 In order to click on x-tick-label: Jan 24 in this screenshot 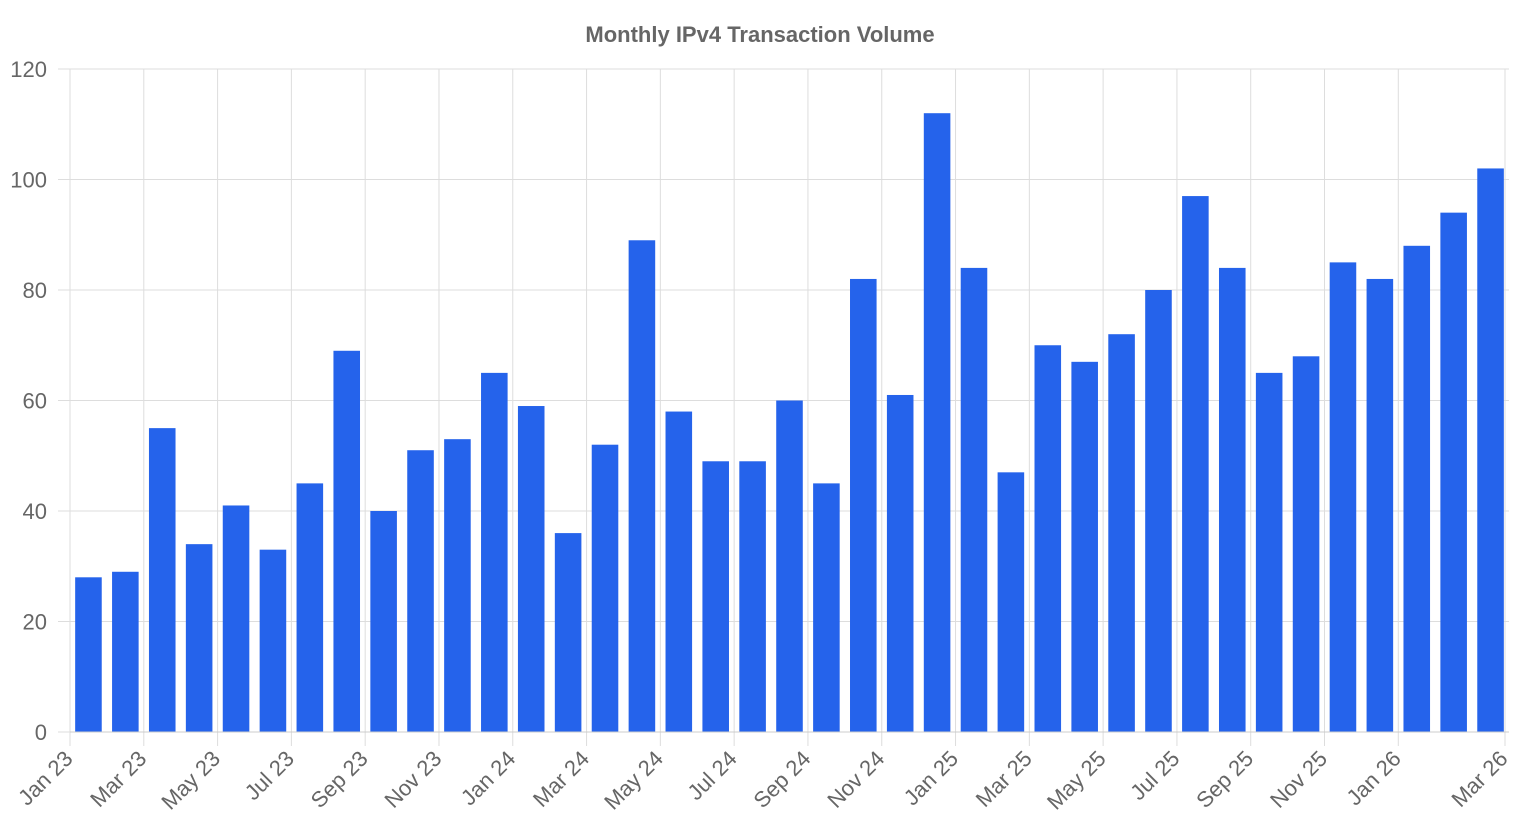, I will do `click(488, 778)`.